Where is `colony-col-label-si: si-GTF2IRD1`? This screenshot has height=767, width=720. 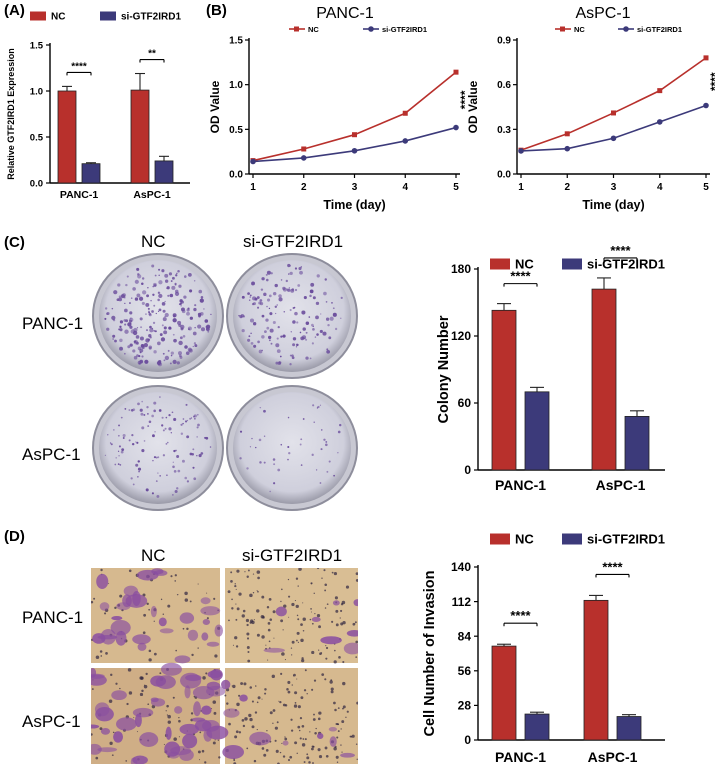 colony-col-label-si: si-GTF2IRD1 is located at coordinates (293, 241).